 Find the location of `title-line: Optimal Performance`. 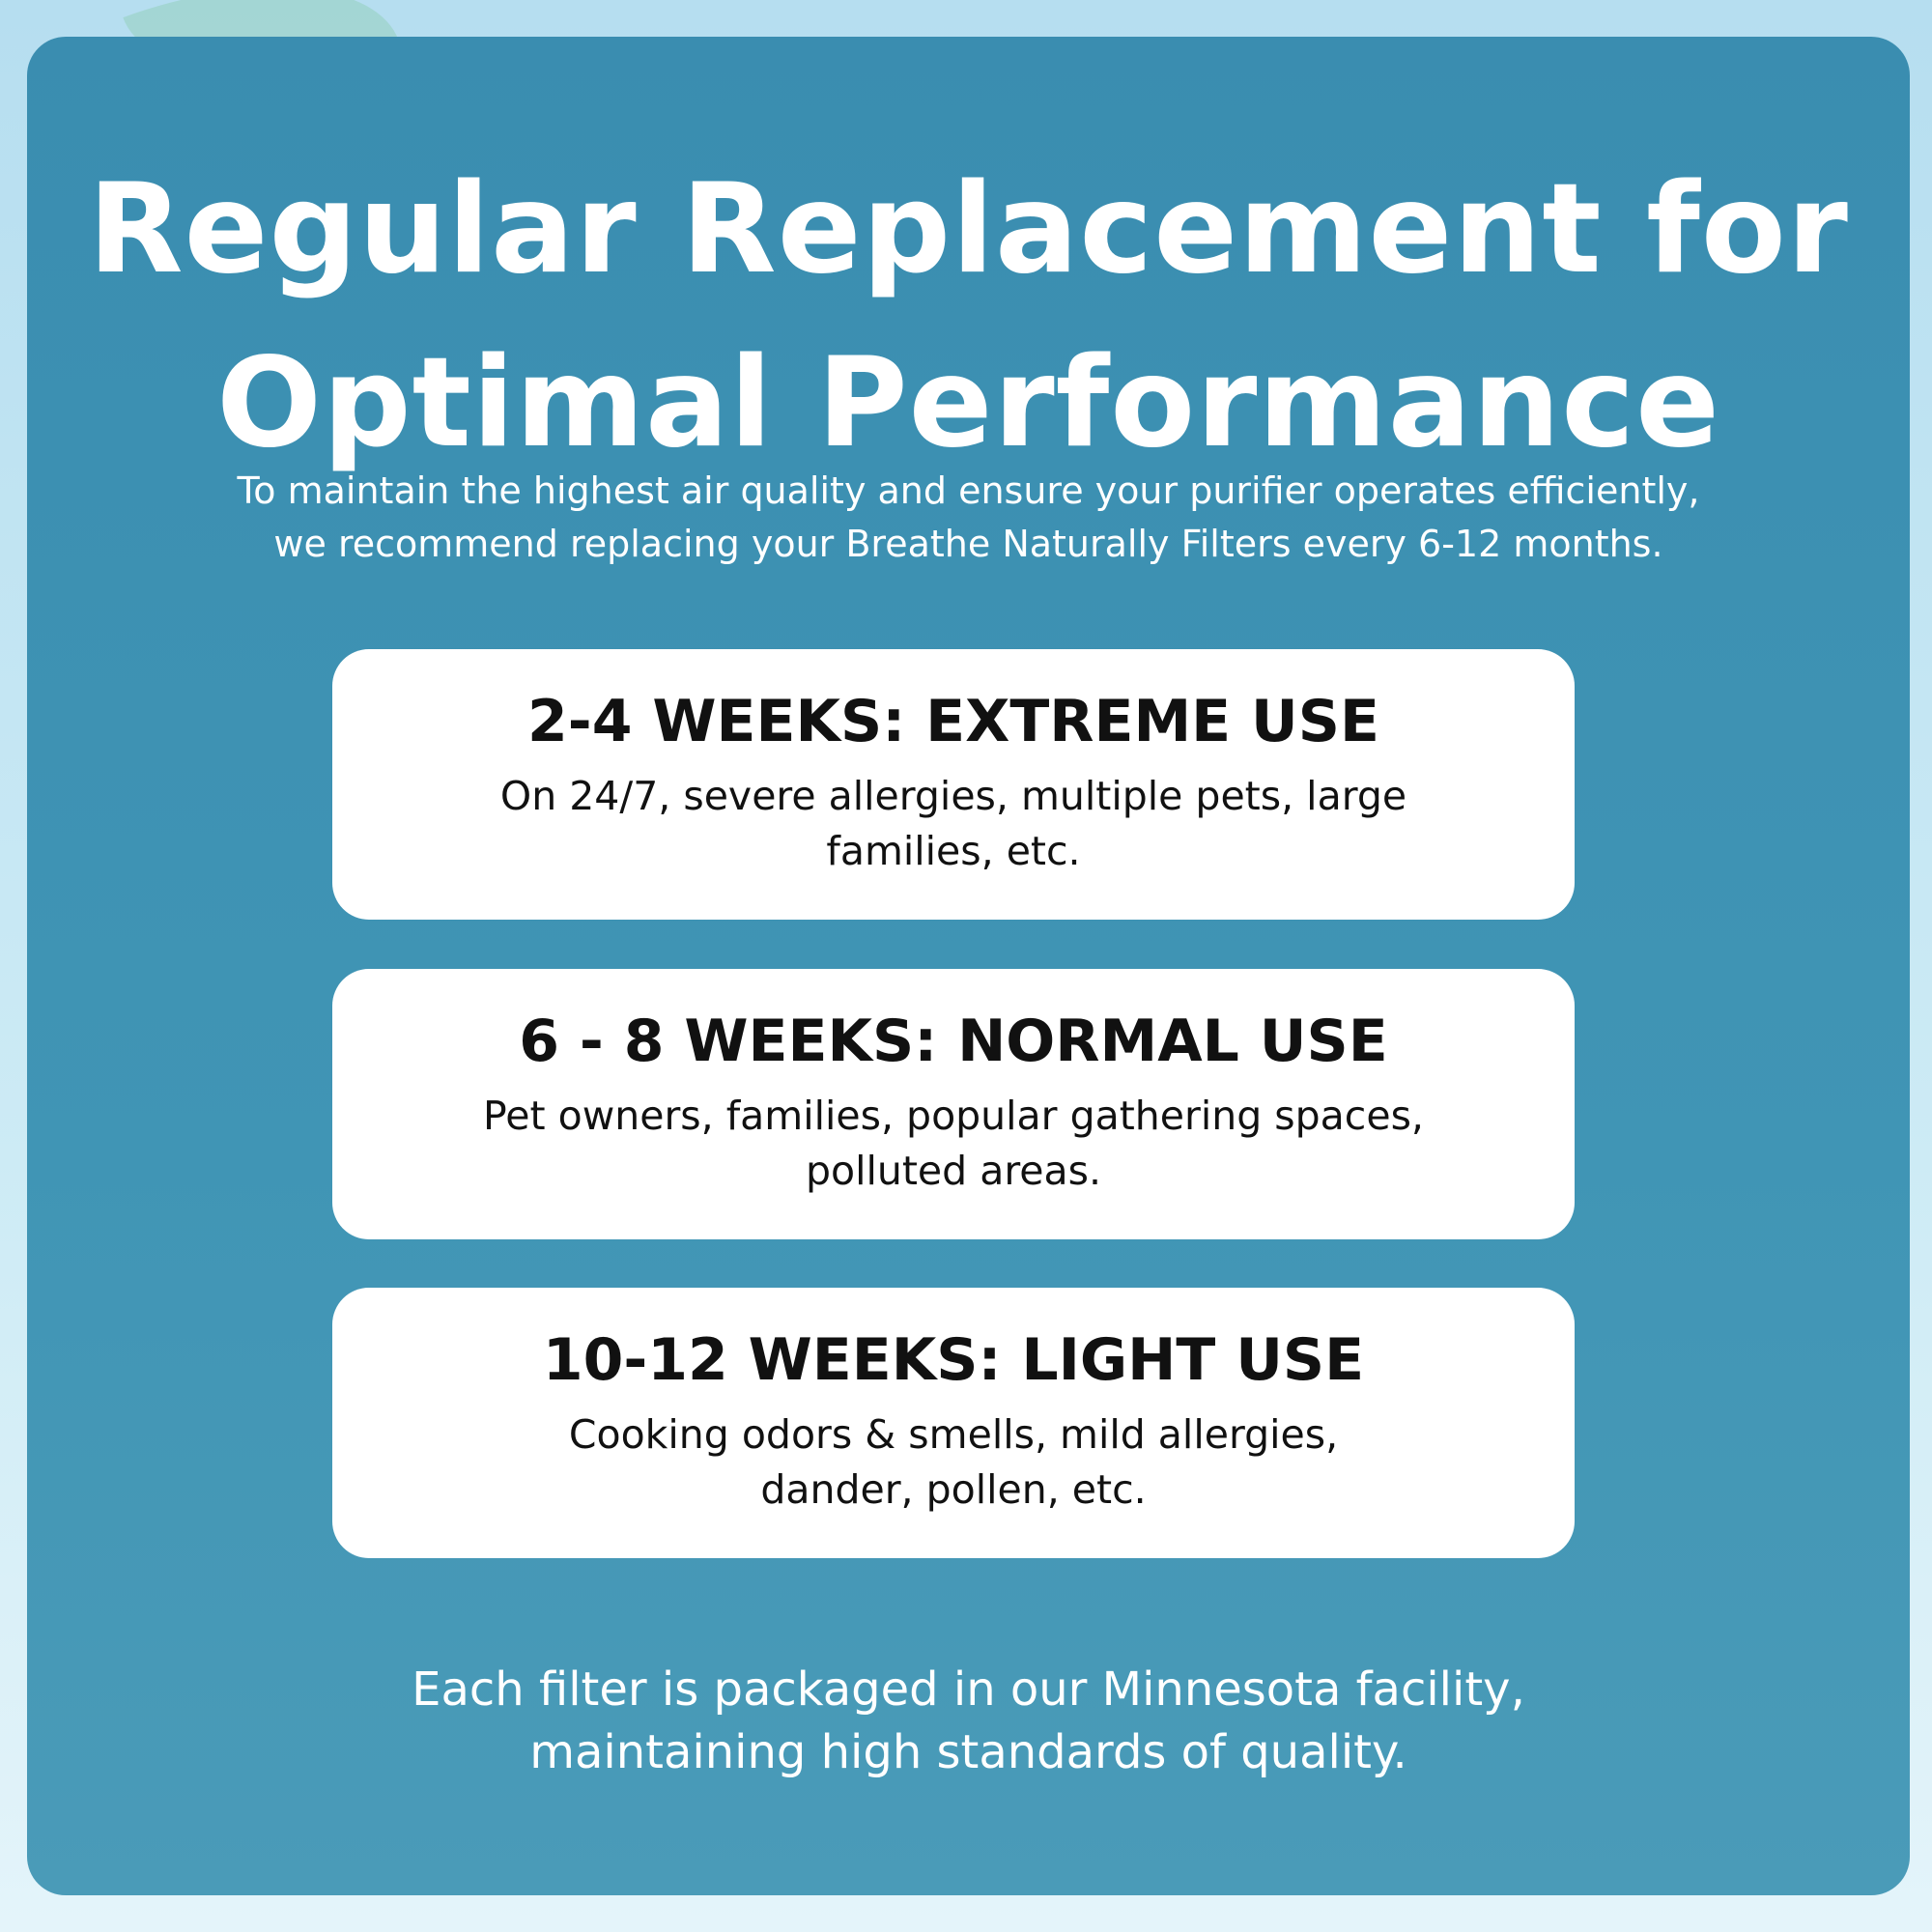

title-line: Optimal Performance is located at coordinates (968, 403).